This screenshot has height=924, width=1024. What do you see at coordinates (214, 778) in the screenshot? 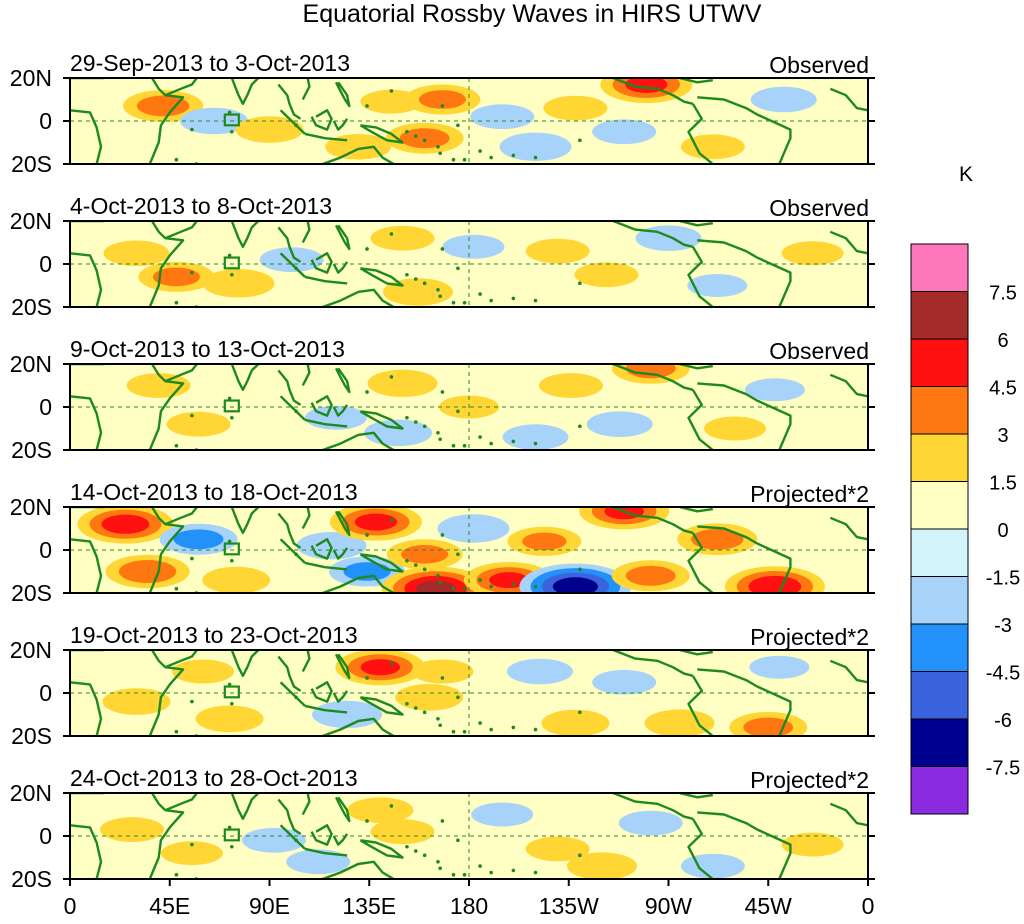
I see `panel-date-range: 24-Oct-2013 to 28-Oct-2013` at bounding box center [214, 778].